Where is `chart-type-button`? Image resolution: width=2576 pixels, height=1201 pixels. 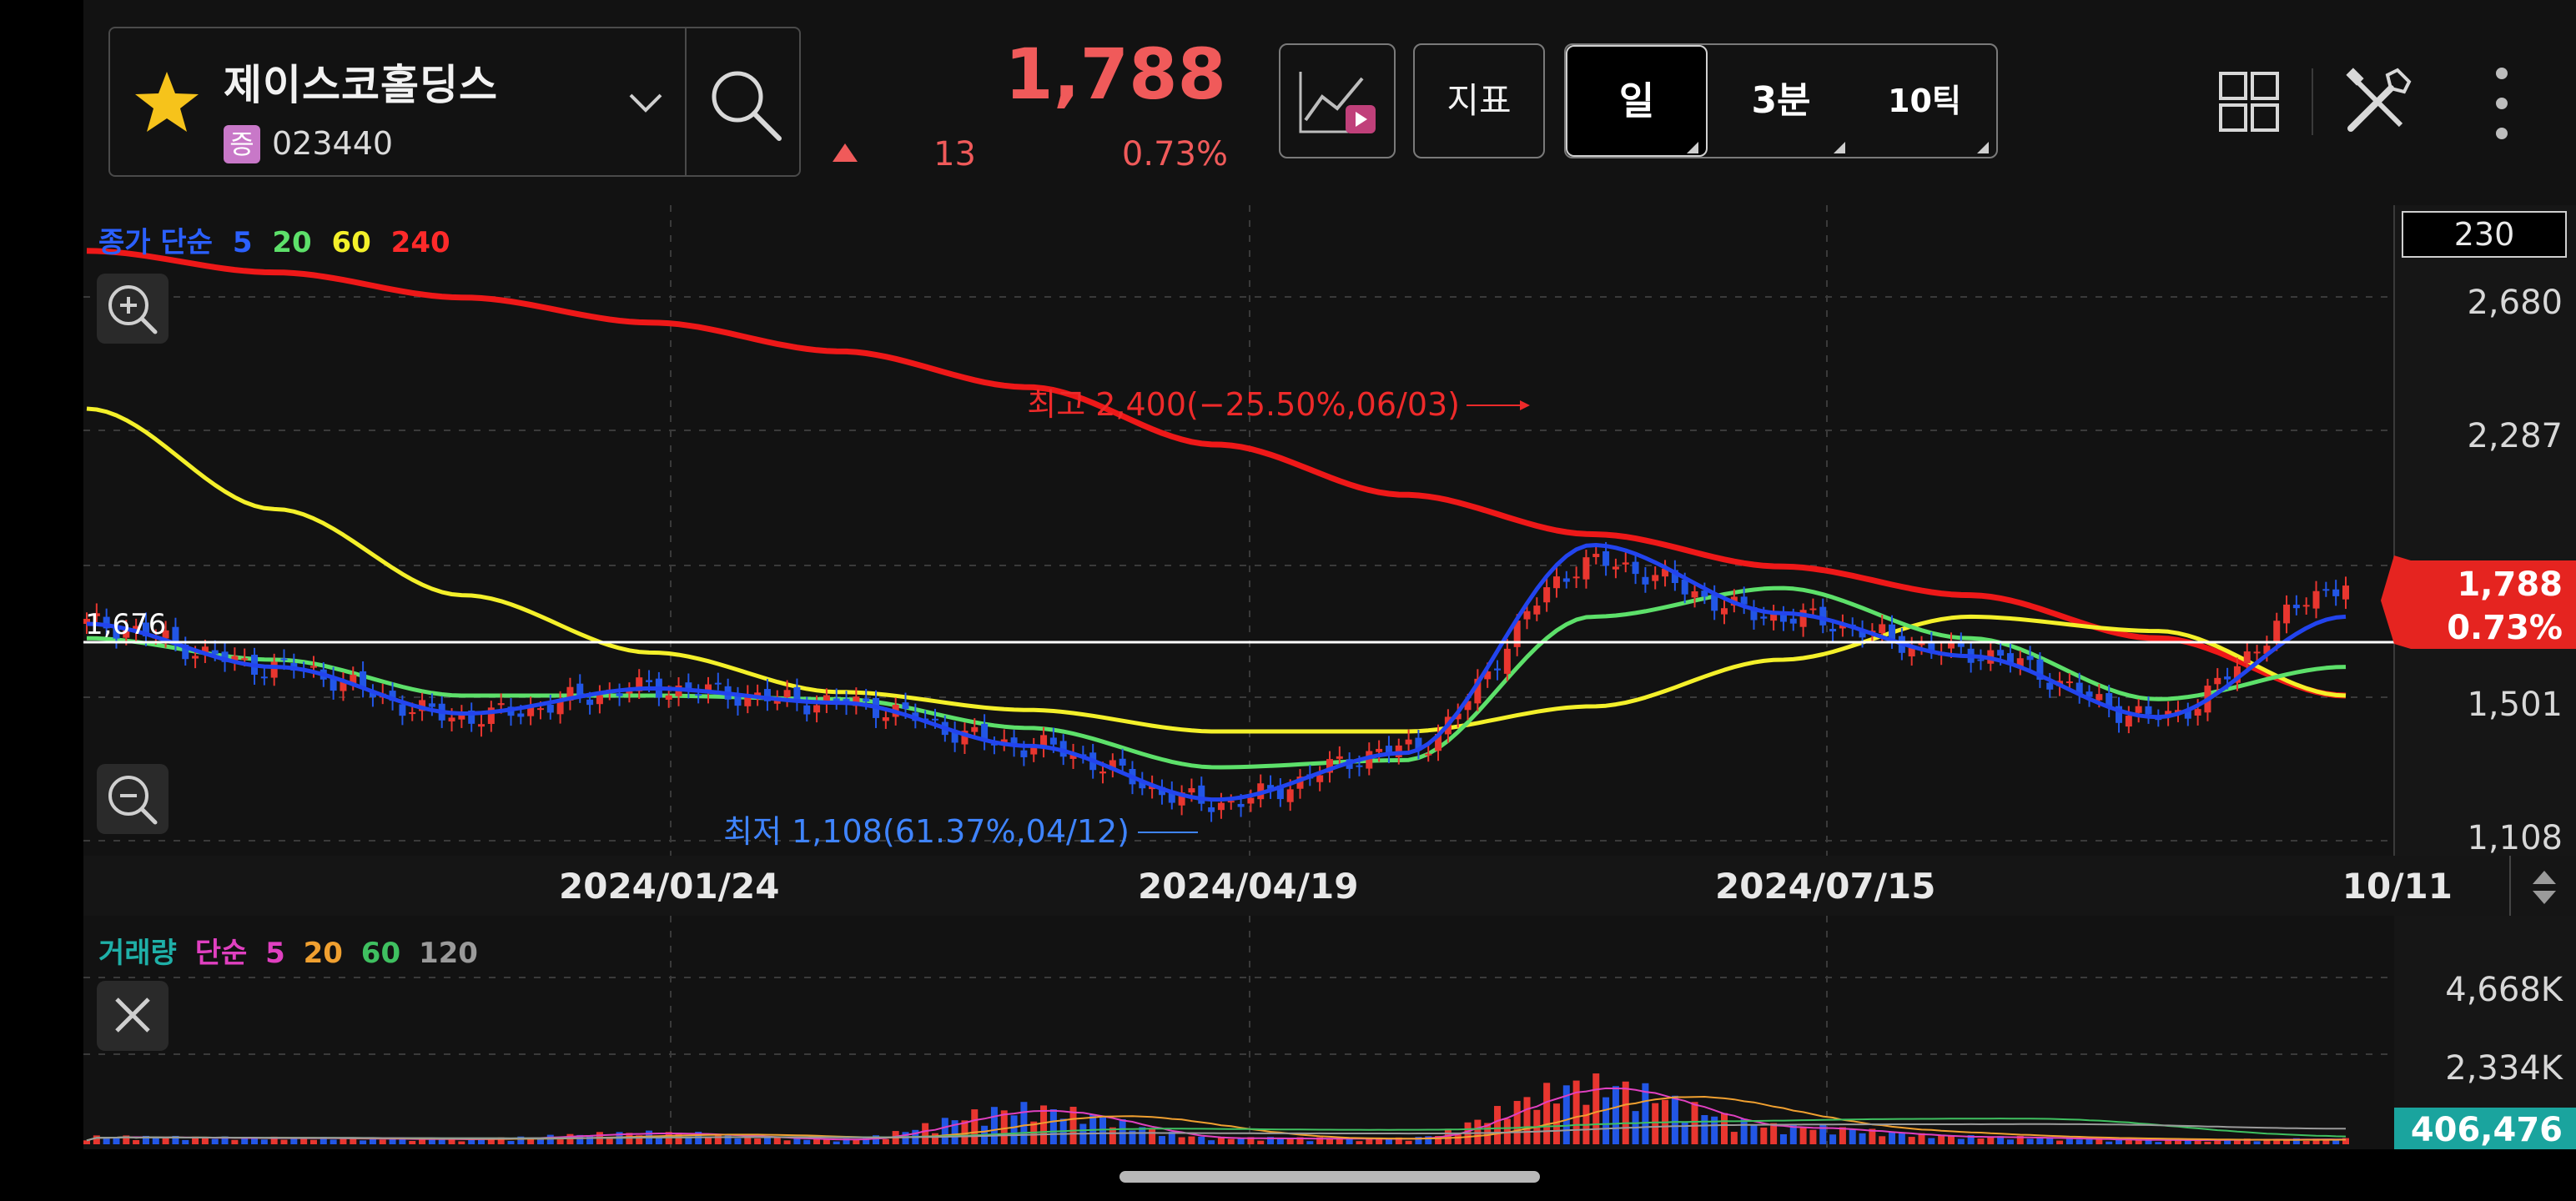 chart-type-button is located at coordinates (1337, 101).